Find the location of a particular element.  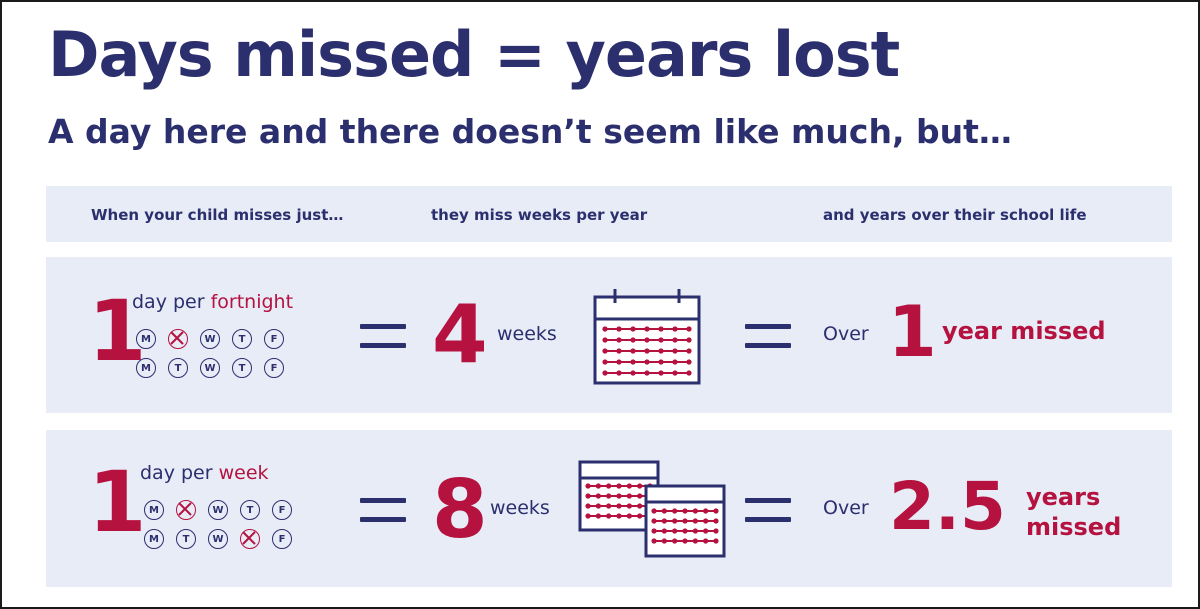

years-count: 1 is located at coordinates (912, 332).